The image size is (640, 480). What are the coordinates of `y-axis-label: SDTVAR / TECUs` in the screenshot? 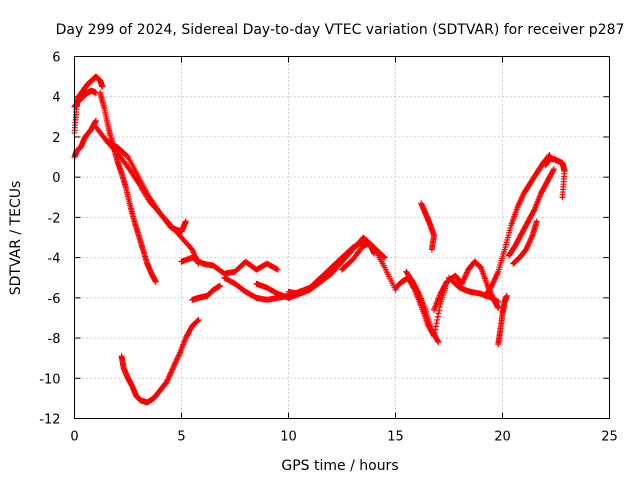 It's located at (16, 238).